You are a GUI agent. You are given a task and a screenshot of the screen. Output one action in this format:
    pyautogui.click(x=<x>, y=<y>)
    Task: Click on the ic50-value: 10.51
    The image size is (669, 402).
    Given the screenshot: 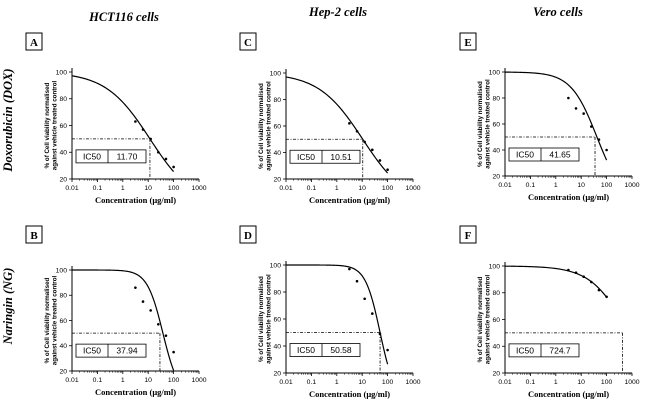 What is the action you would take?
    pyautogui.click(x=341, y=157)
    